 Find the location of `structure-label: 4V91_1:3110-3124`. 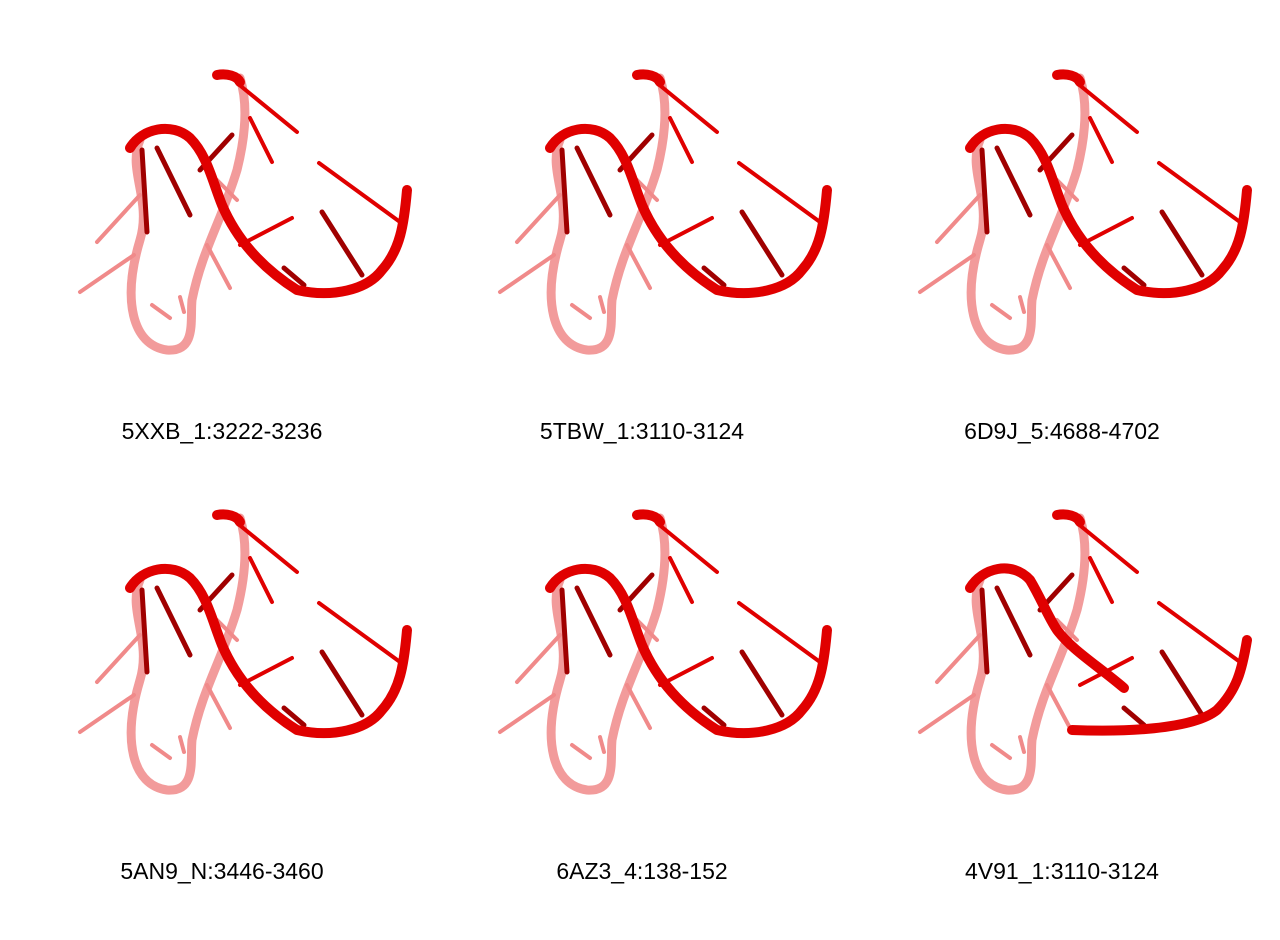

structure-label: 4V91_1:3110-3124 is located at coordinates (1062, 871).